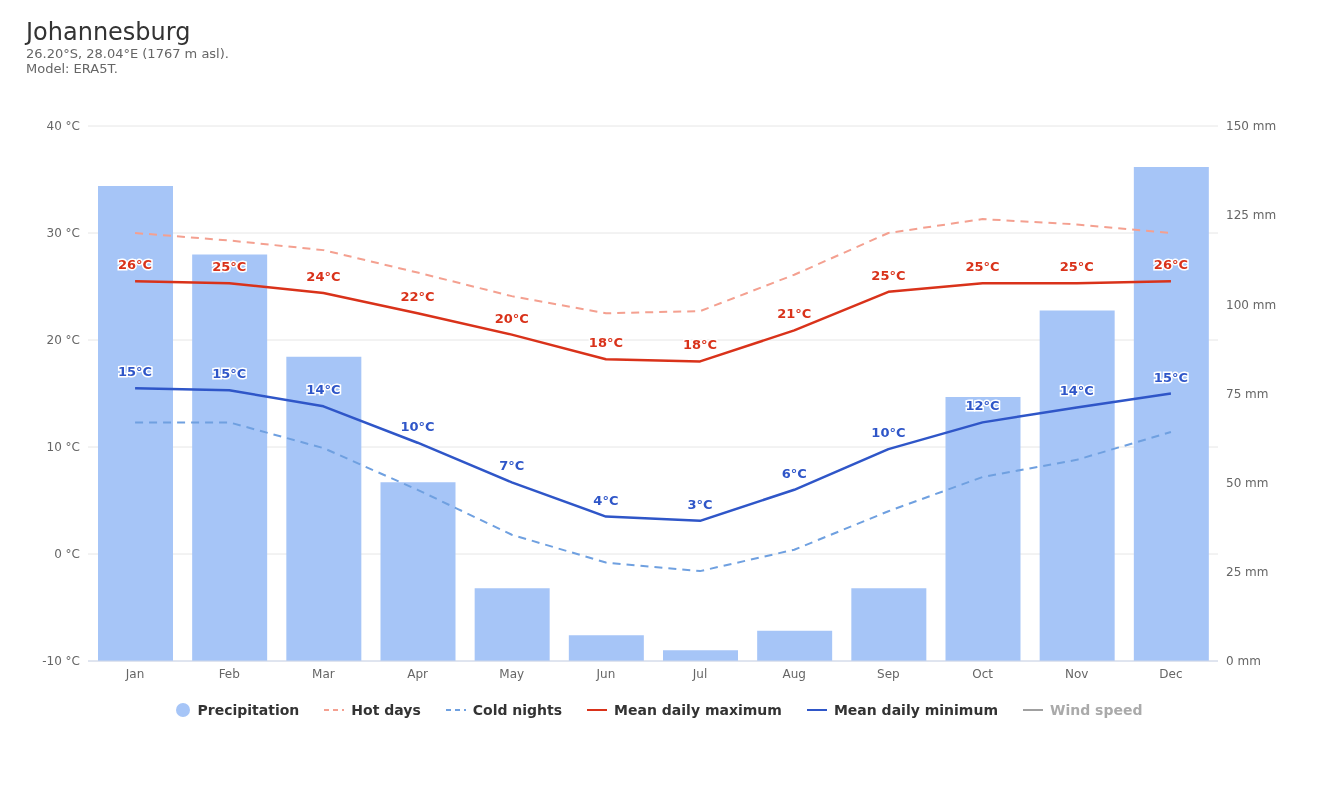 Image resolution: width=1328 pixels, height=800 pixels. I want to click on legend-label: Mean daily maximum, so click(698, 710).